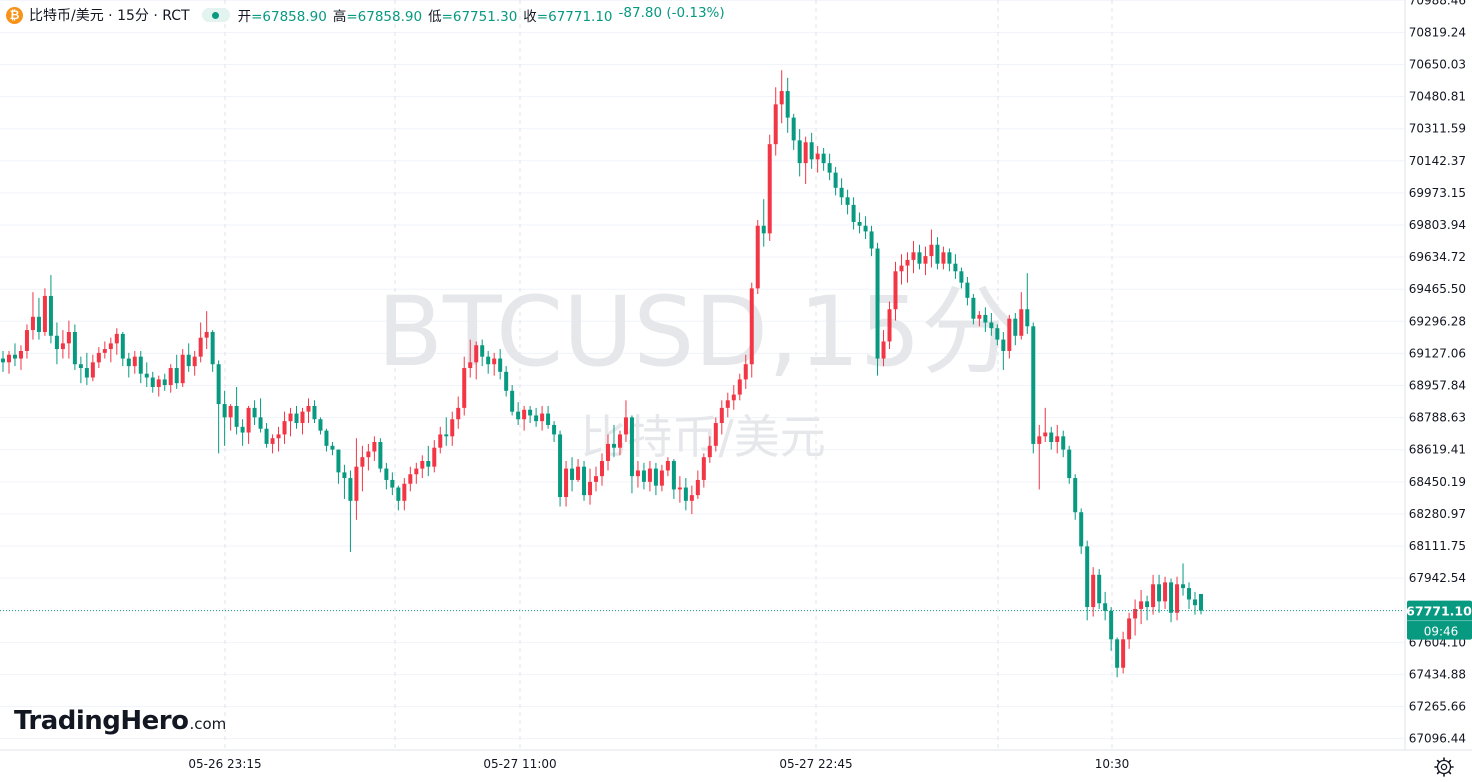 This screenshot has width=1472, height=782. I want to click on symbol-title: 比特币/美元 · 15分 · RCT, so click(109, 16).